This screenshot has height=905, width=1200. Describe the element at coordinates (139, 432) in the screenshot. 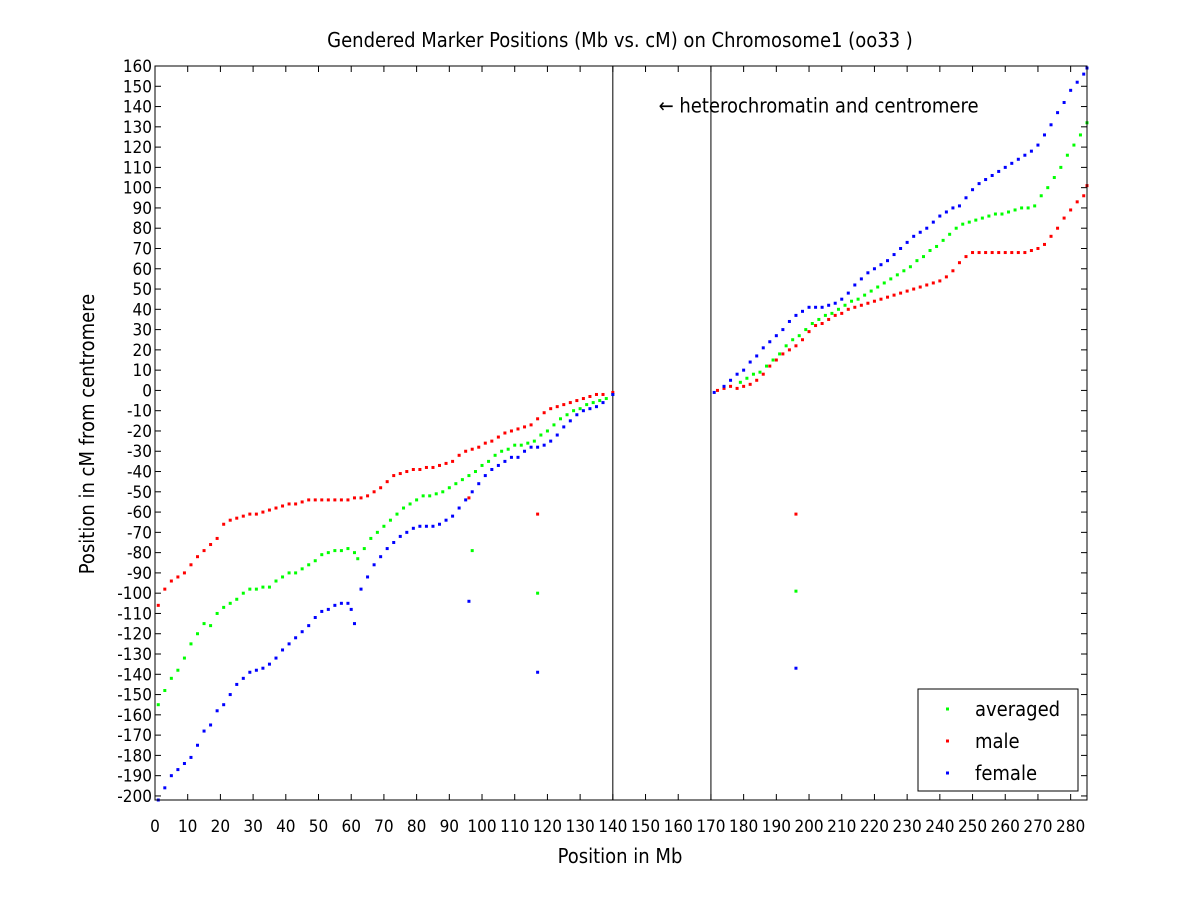

I see `y-tick-label: -20` at that location.